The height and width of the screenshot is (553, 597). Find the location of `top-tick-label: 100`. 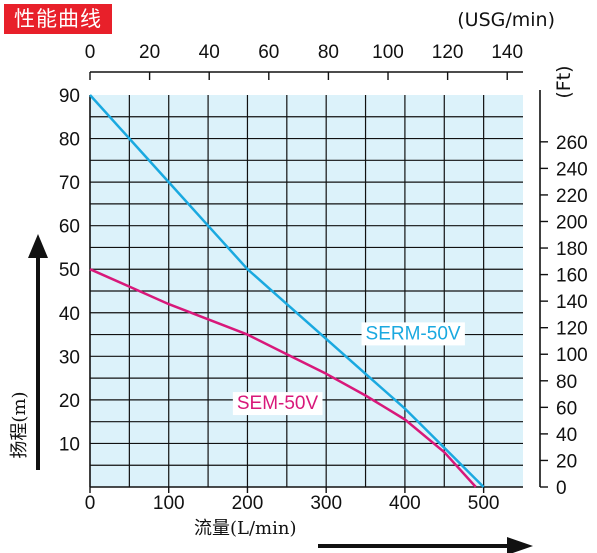

top-tick-label: 100 is located at coordinates (388, 52).